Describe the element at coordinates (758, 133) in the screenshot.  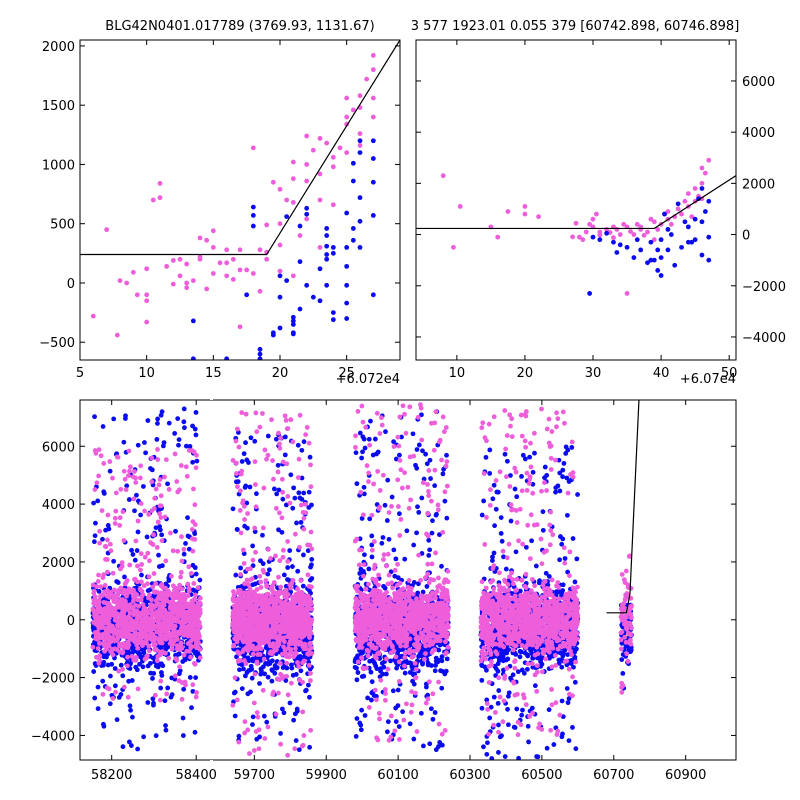
I see `y-tick-label: 4000` at that location.